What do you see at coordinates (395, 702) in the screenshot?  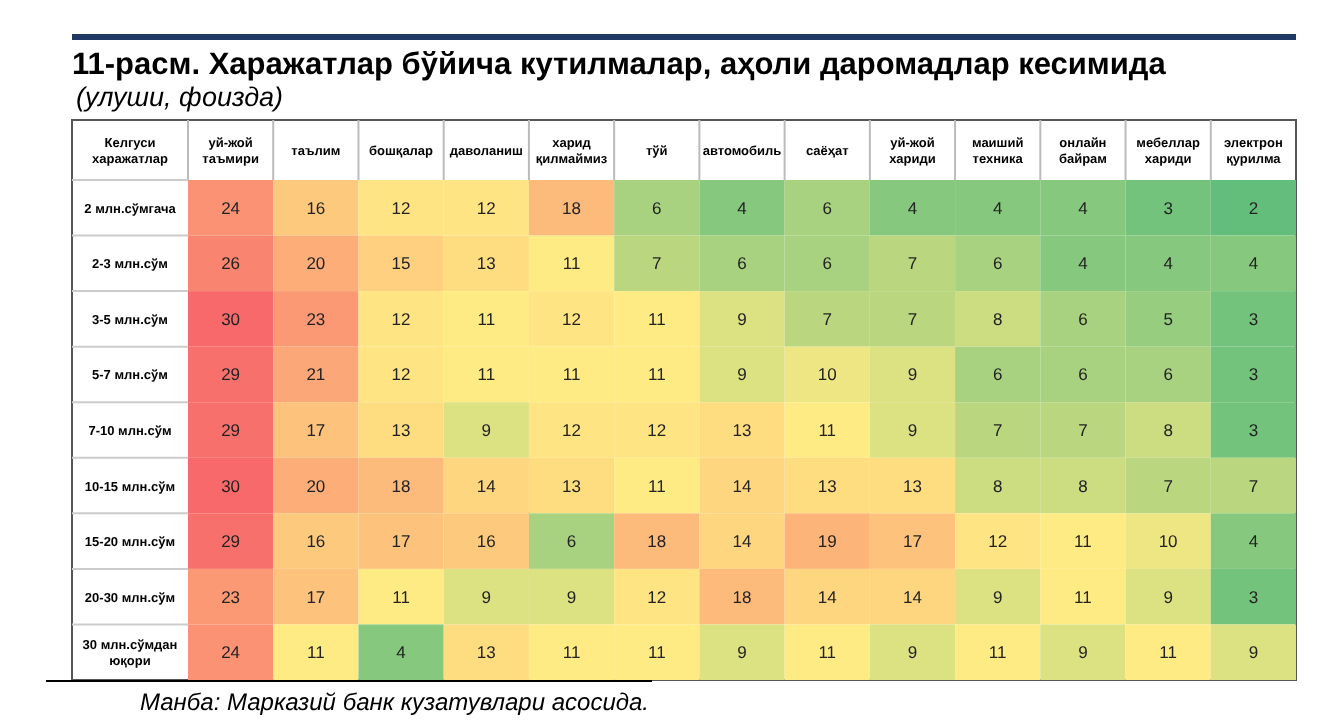 I see `text: Манба: Марказий банк кузатувлари асосида.` at bounding box center [395, 702].